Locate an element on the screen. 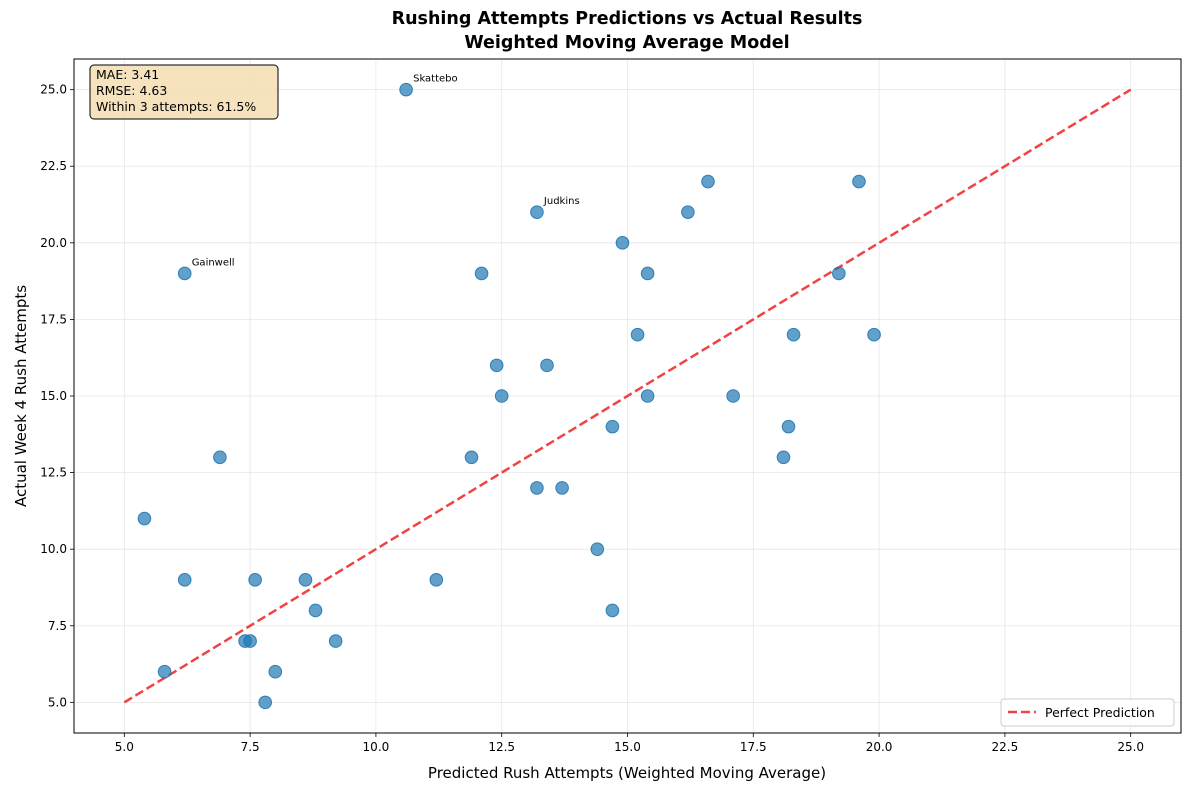 This screenshot has height=790, width=1189. x-tick-label: 17.5 is located at coordinates (753, 747).